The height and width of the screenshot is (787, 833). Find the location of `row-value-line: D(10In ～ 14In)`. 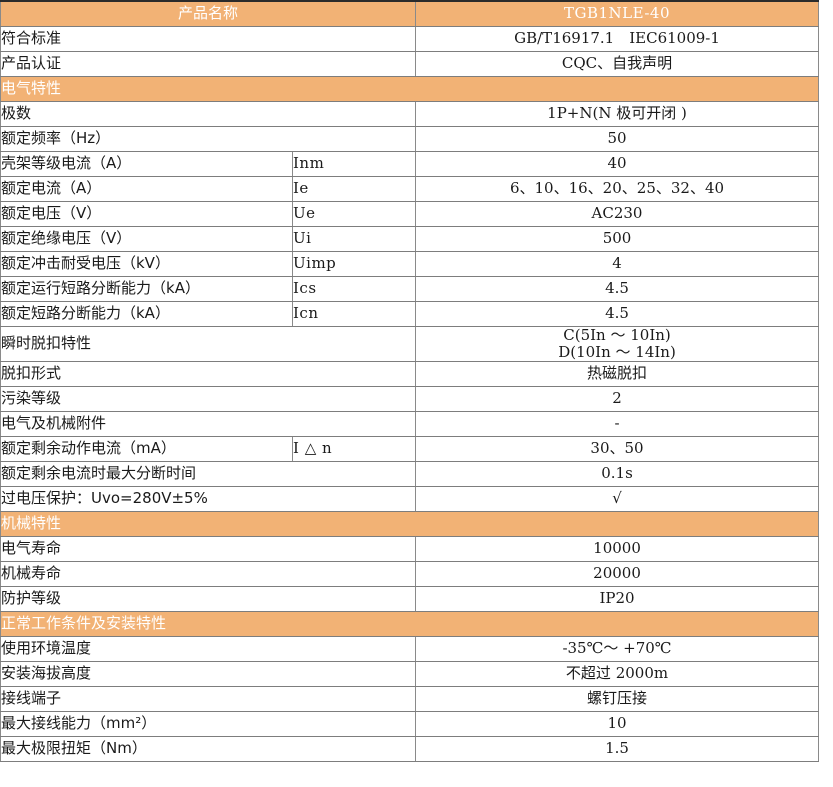

row-value-line: D(10In ～ 14In) is located at coordinates (617, 351).